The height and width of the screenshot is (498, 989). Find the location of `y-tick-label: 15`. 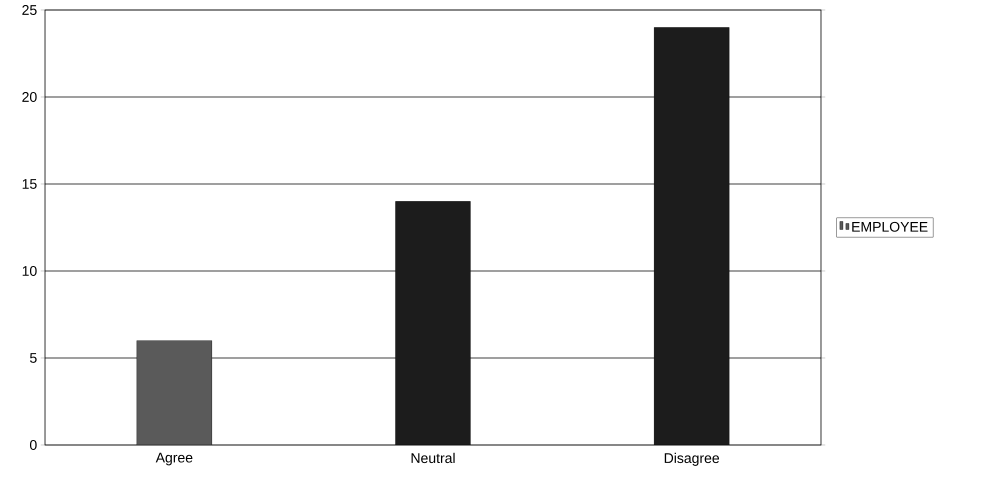

y-tick-label: 15 is located at coordinates (29, 184).